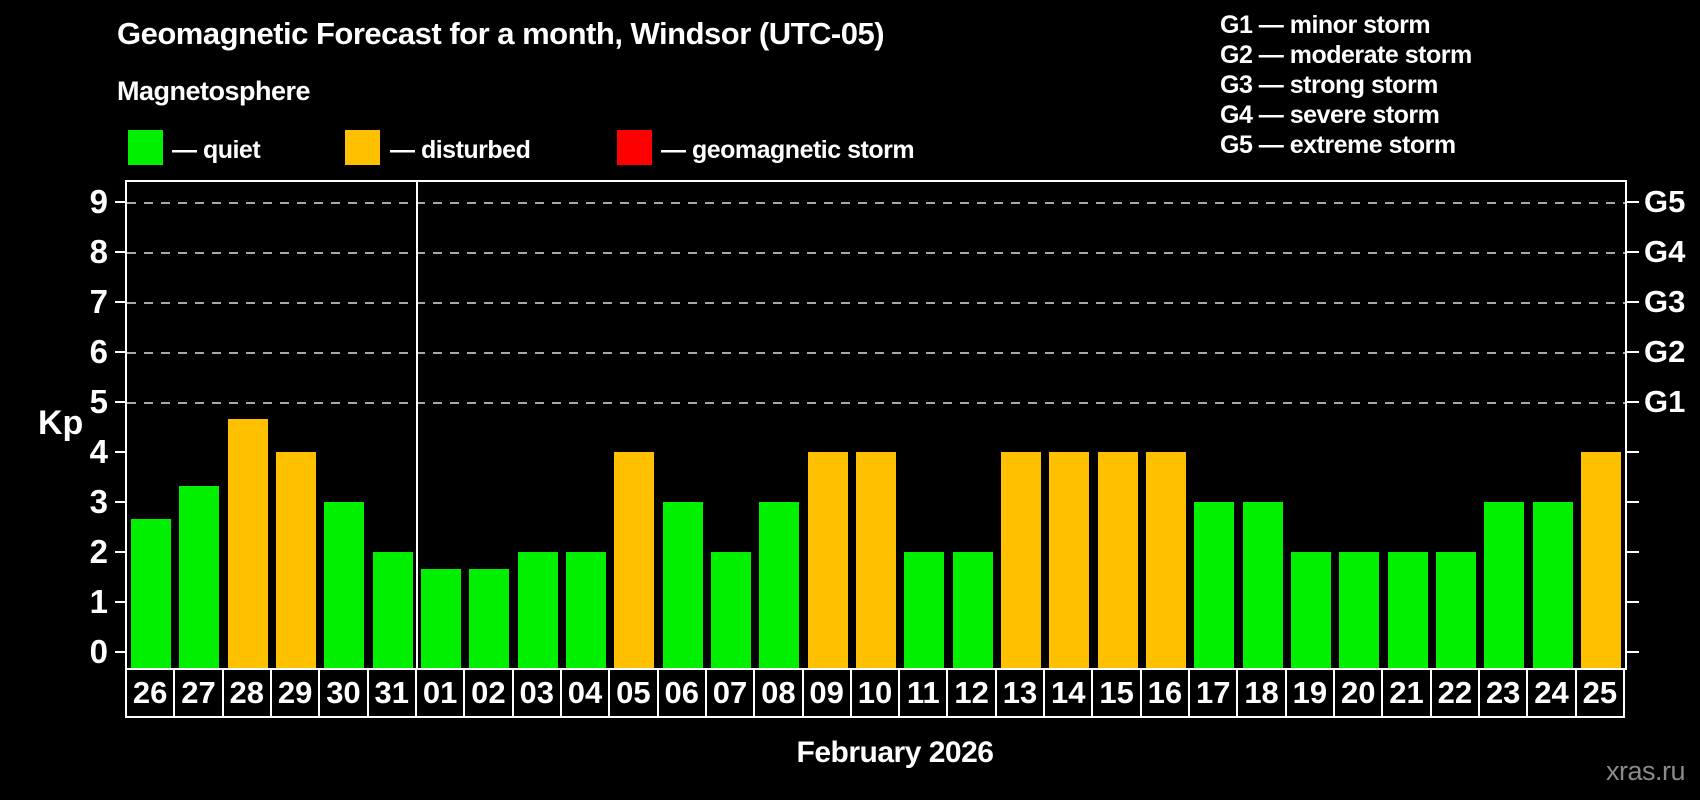 This screenshot has width=1700, height=800. What do you see at coordinates (121, 552) in the screenshot?
I see `left-tick-kp2` at bounding box center [121, 552].